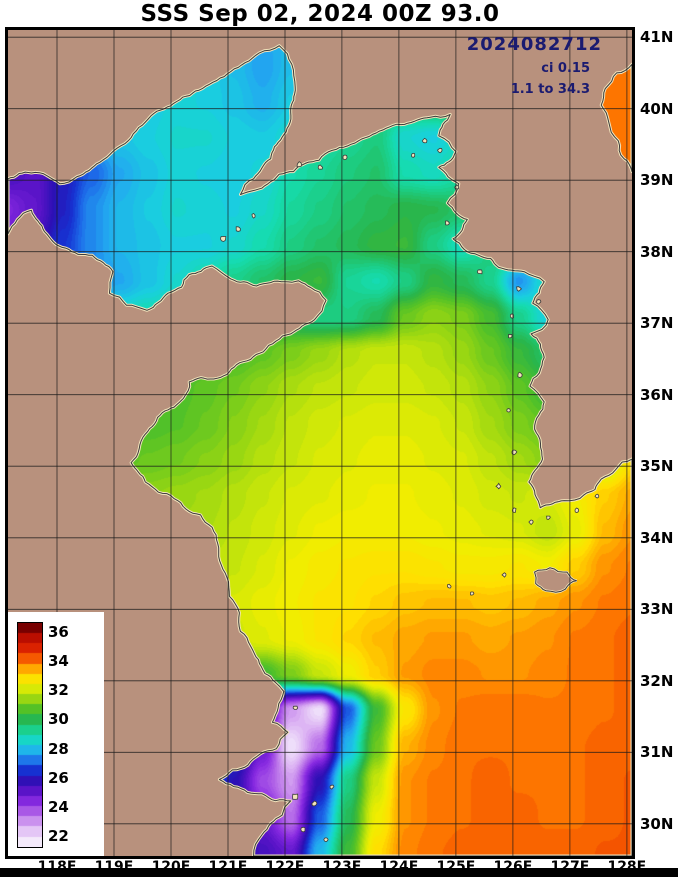  I want to click on colorbar-tick-label: 26, so click(58, 777).